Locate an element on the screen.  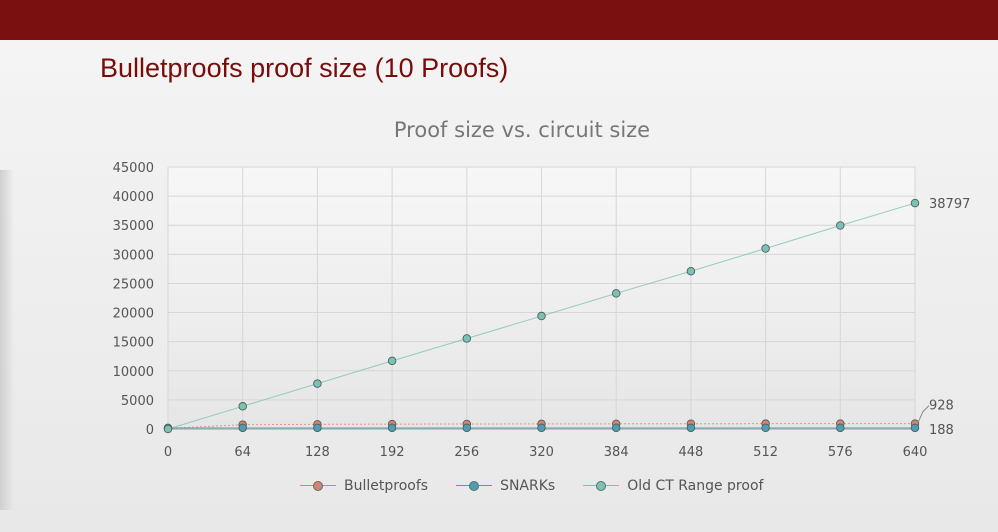
y-tick-label: 5000 is located at coordinates (137, 401).